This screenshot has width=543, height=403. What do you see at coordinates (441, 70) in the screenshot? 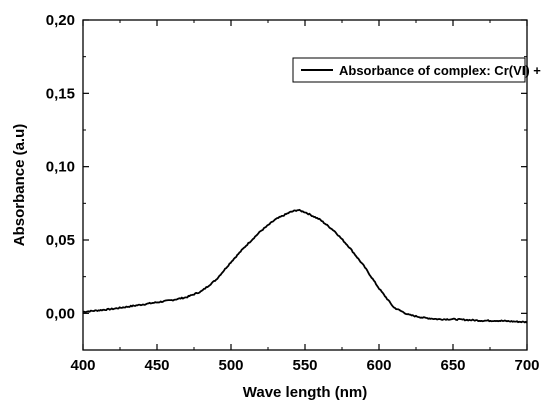
I see `legend-label: Absorbance of complex: Cr(VI) + DPC` at bounding box center [441, 70].